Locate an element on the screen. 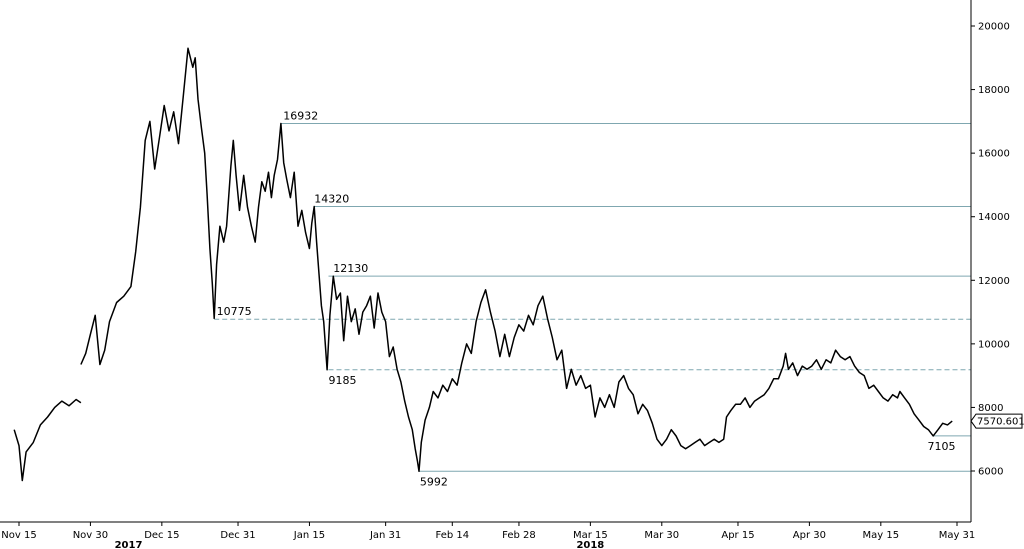 The height and width of the screenshot is (549, 1024). last-price-box is located at coordinates (996, 421).